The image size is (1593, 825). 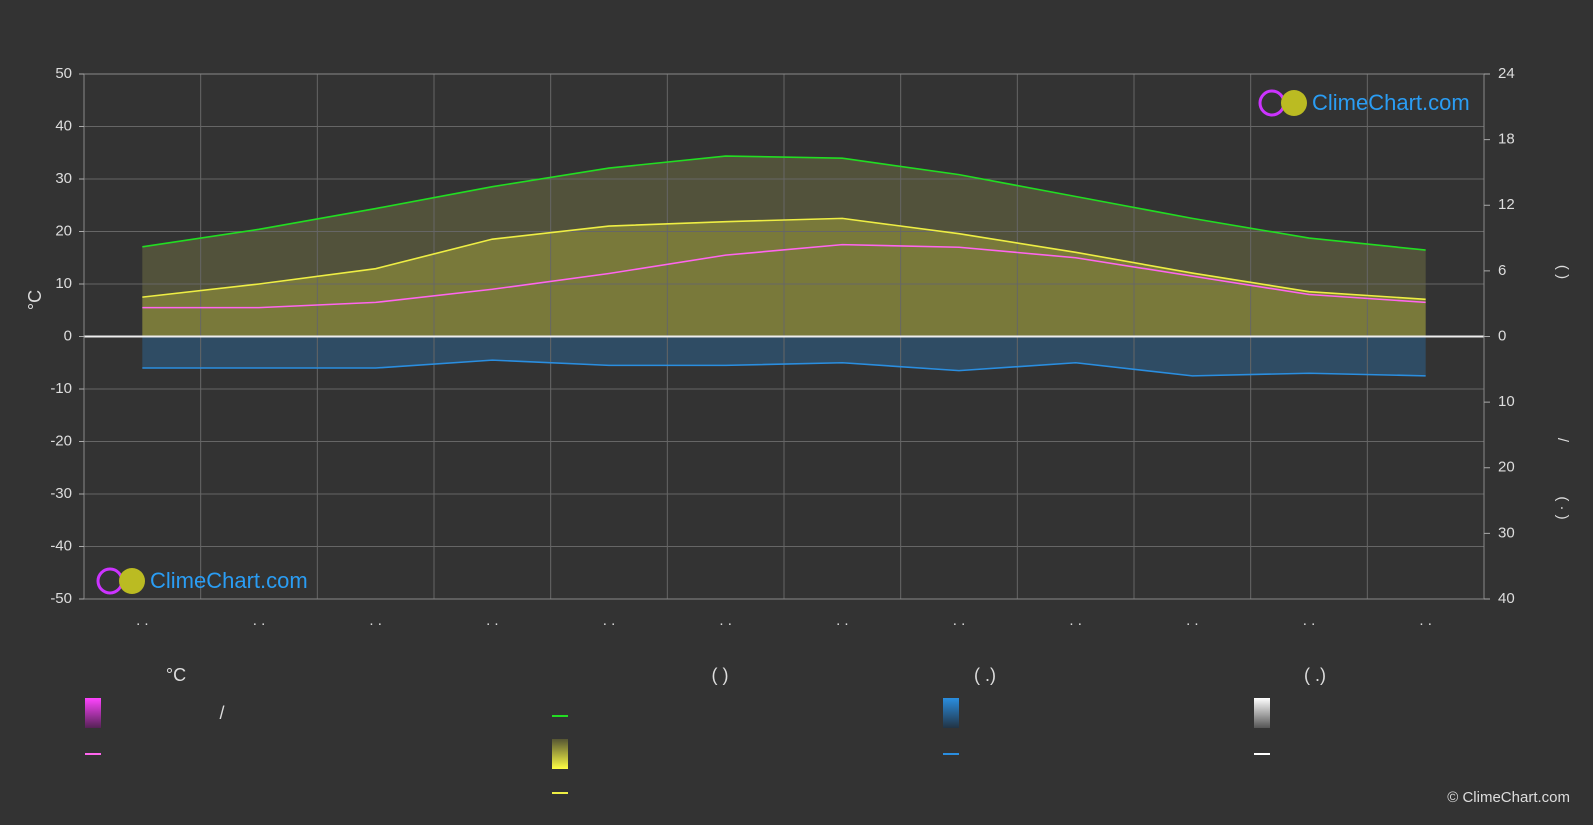 What do you see at coordinates (1562, 507) in the screenshot?
I see `y2-axis-label: ( · )` at bounding box center [1562, 507].